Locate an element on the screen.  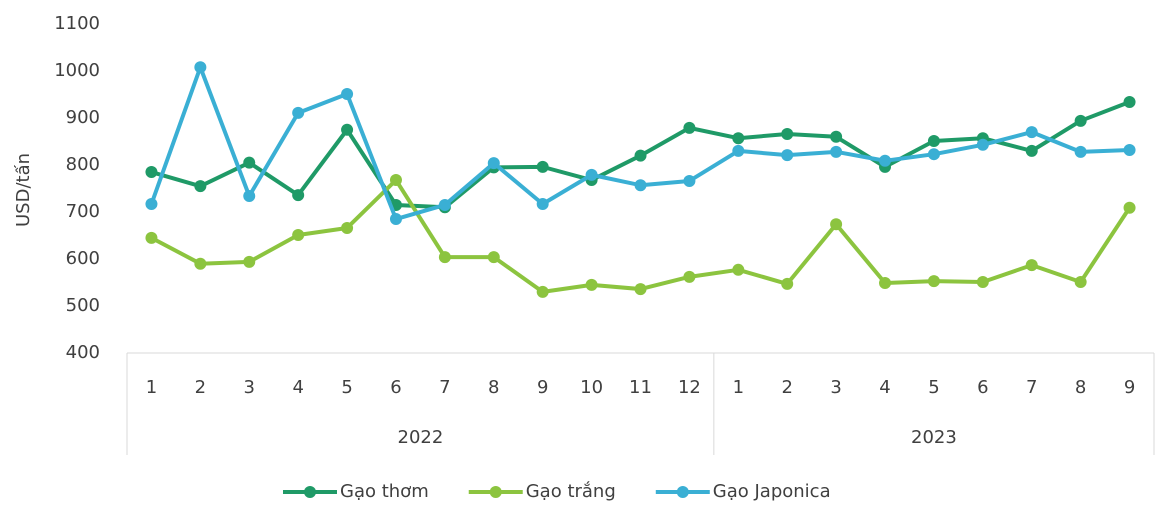
y-tick-label: 1100 is located at coordinates (77, 23).